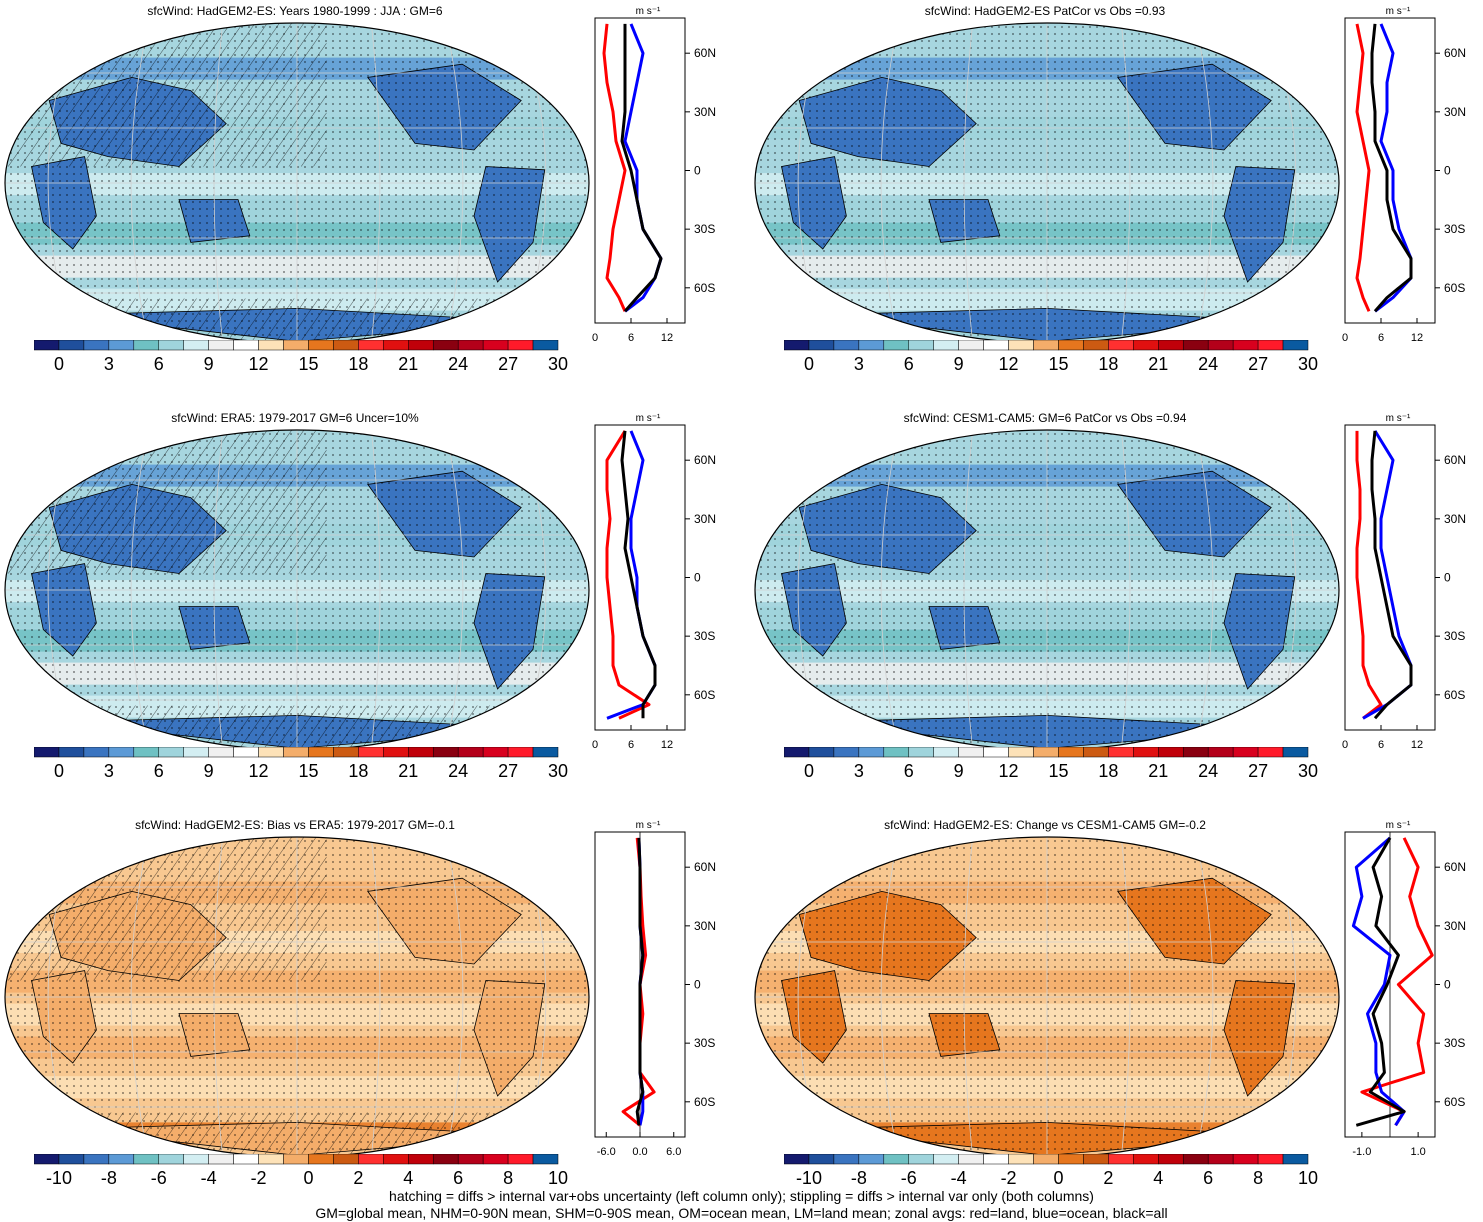  I want to click on colorbar-tick-label: 9, so click(209, 364).